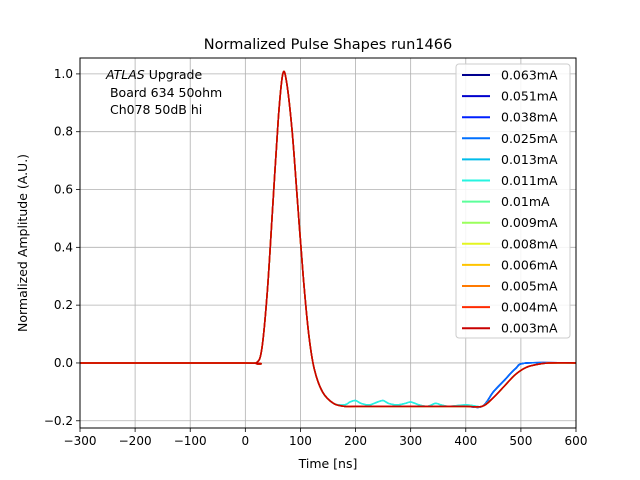  What do you see at coordinates (529, 328) in the screenshot?
I see `legend-label: 0.003mA` at bounding box center [529, 328].